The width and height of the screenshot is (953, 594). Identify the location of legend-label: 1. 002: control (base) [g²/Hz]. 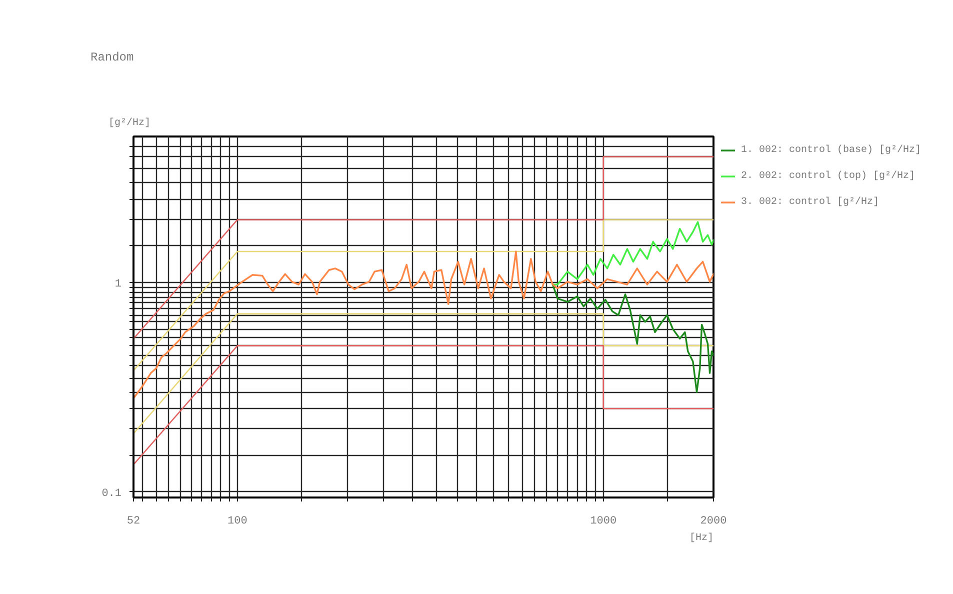
(831, 150).